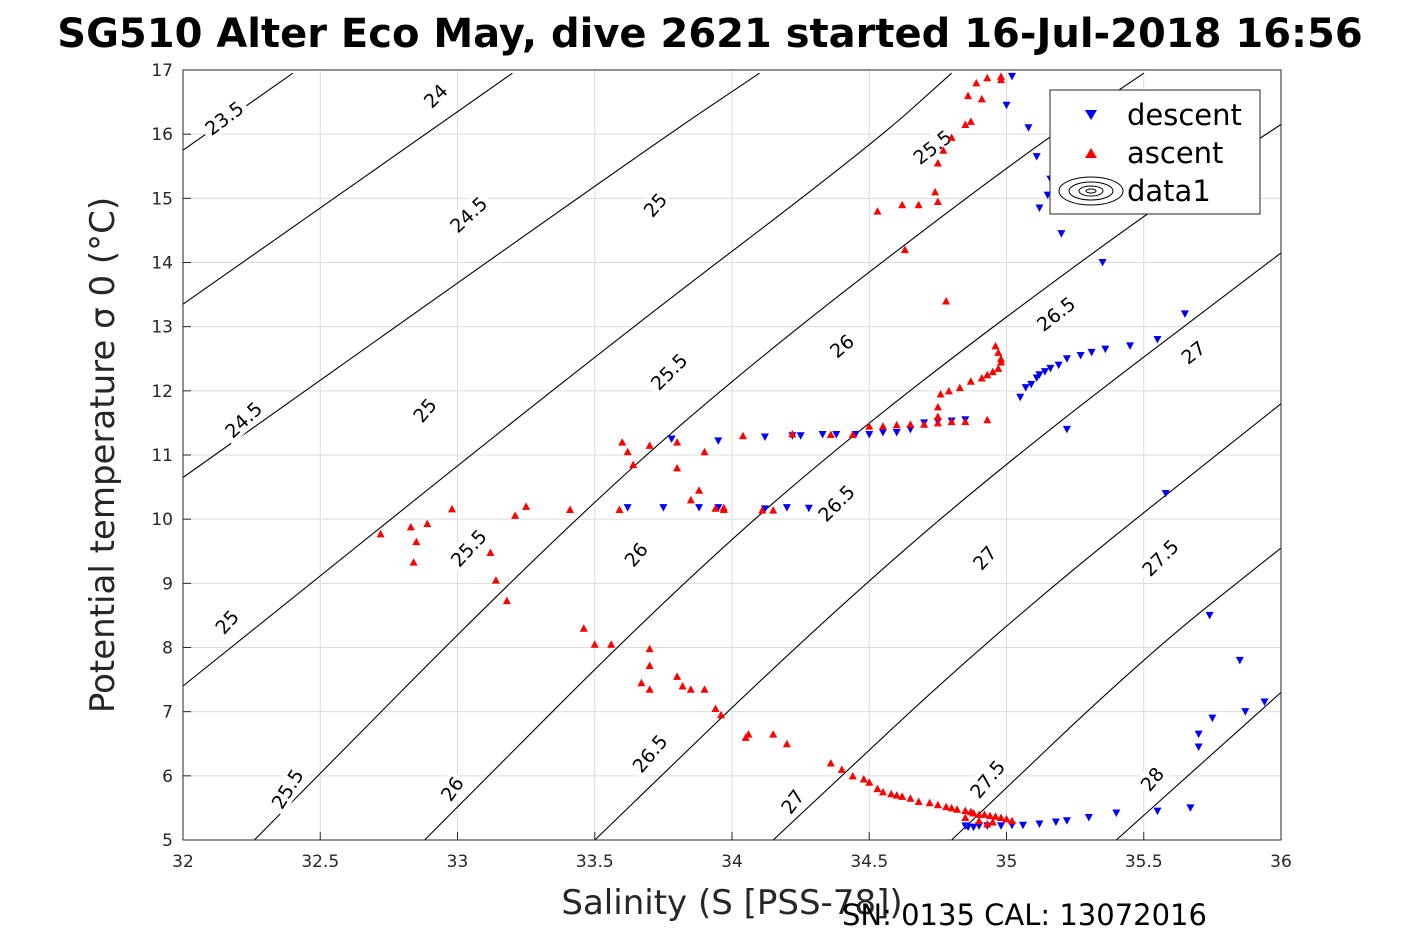  What do you see at coordinates (869, 862) in the screenshot?
I see `x-tick-label: 34.5` at bounding box center [869, 862].